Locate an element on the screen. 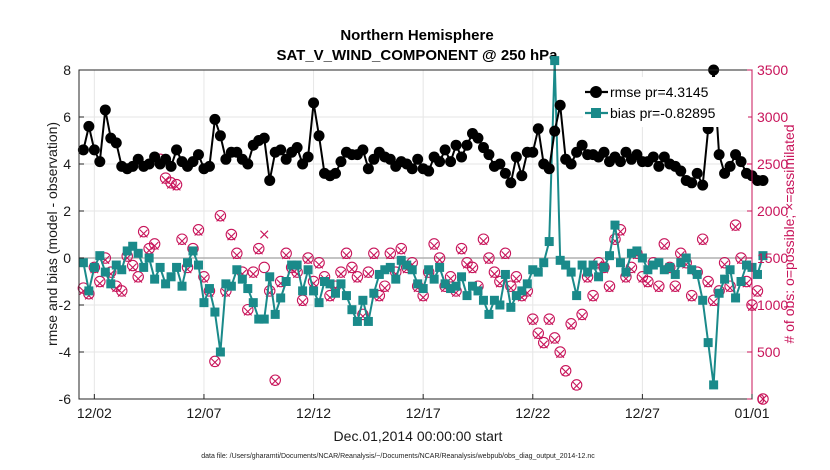 This screenshot has height=470, width=830. chart-title-line-1: Northern Hemisphere is located at coordinates (416, 35).